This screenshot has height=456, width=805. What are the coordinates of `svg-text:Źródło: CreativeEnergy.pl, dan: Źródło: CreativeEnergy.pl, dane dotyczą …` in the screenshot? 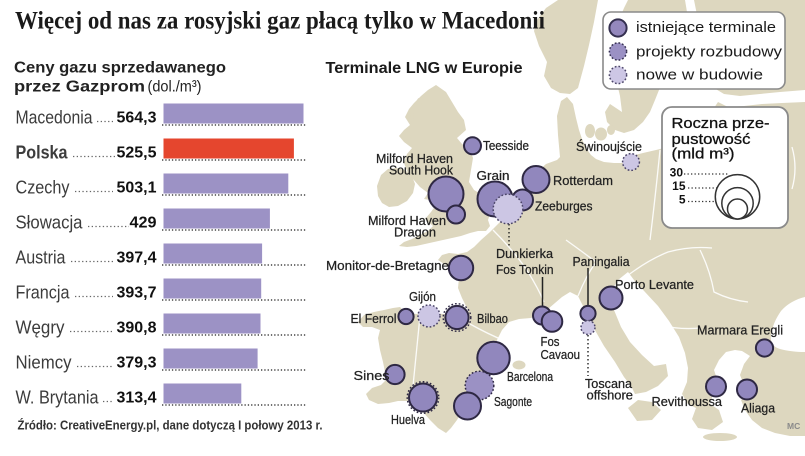 It's located at (170, 425).